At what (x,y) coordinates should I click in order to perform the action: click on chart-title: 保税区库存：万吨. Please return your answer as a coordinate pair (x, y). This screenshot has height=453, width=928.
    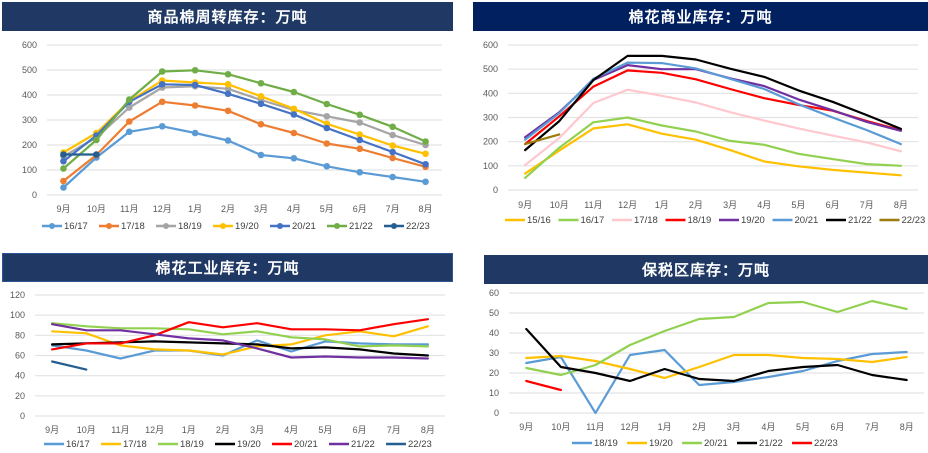
    Looking at the image, I should click on (706, 269).